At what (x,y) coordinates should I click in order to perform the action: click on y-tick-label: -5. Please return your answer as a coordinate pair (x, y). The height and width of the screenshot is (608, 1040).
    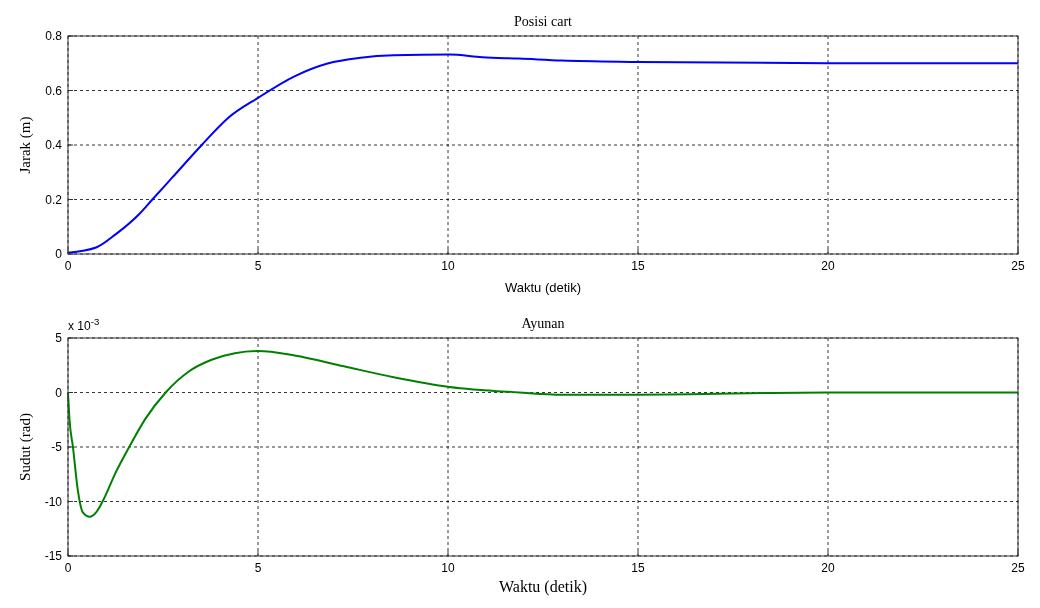
    Looking at the image, I should click on (57, 447).